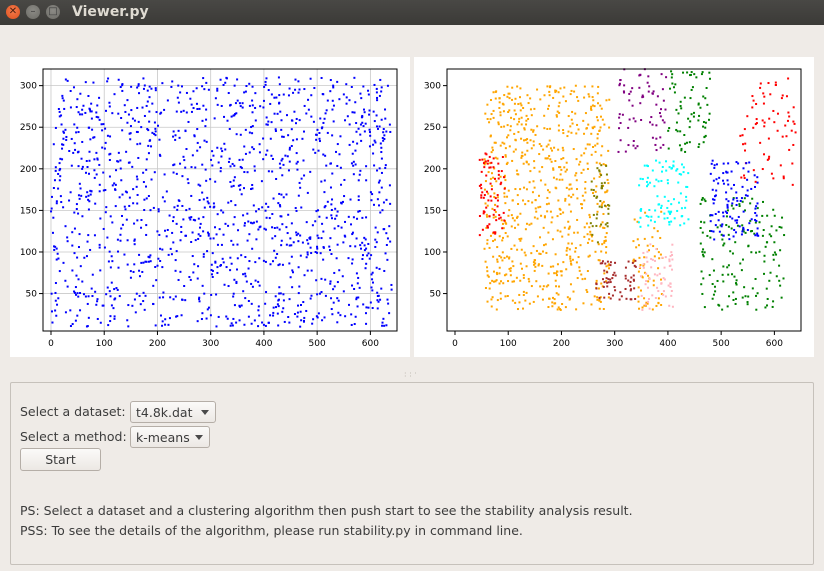  Describe the element at coordinates (410, 375) in the screenshot. I see `splitter-handle: · · · · ·` at that location.